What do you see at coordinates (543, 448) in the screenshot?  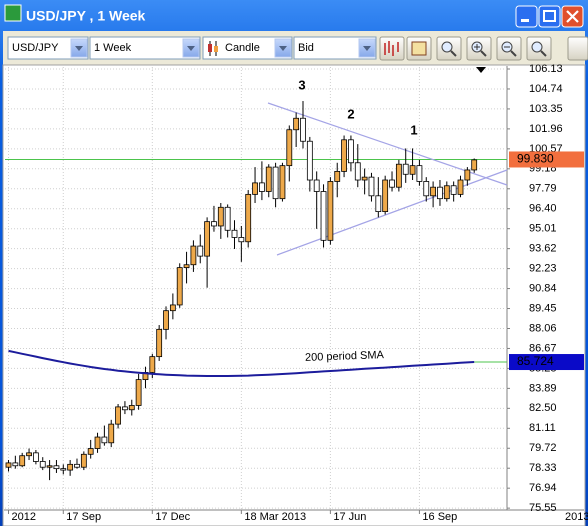 I see `y-tick-label: 79.72` at bounding box center [543, 448].